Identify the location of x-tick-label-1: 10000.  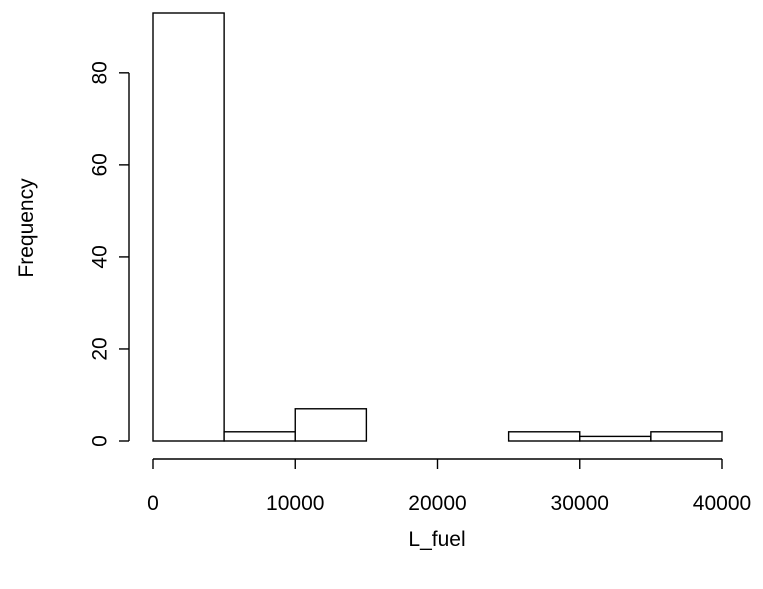
(295, 503).